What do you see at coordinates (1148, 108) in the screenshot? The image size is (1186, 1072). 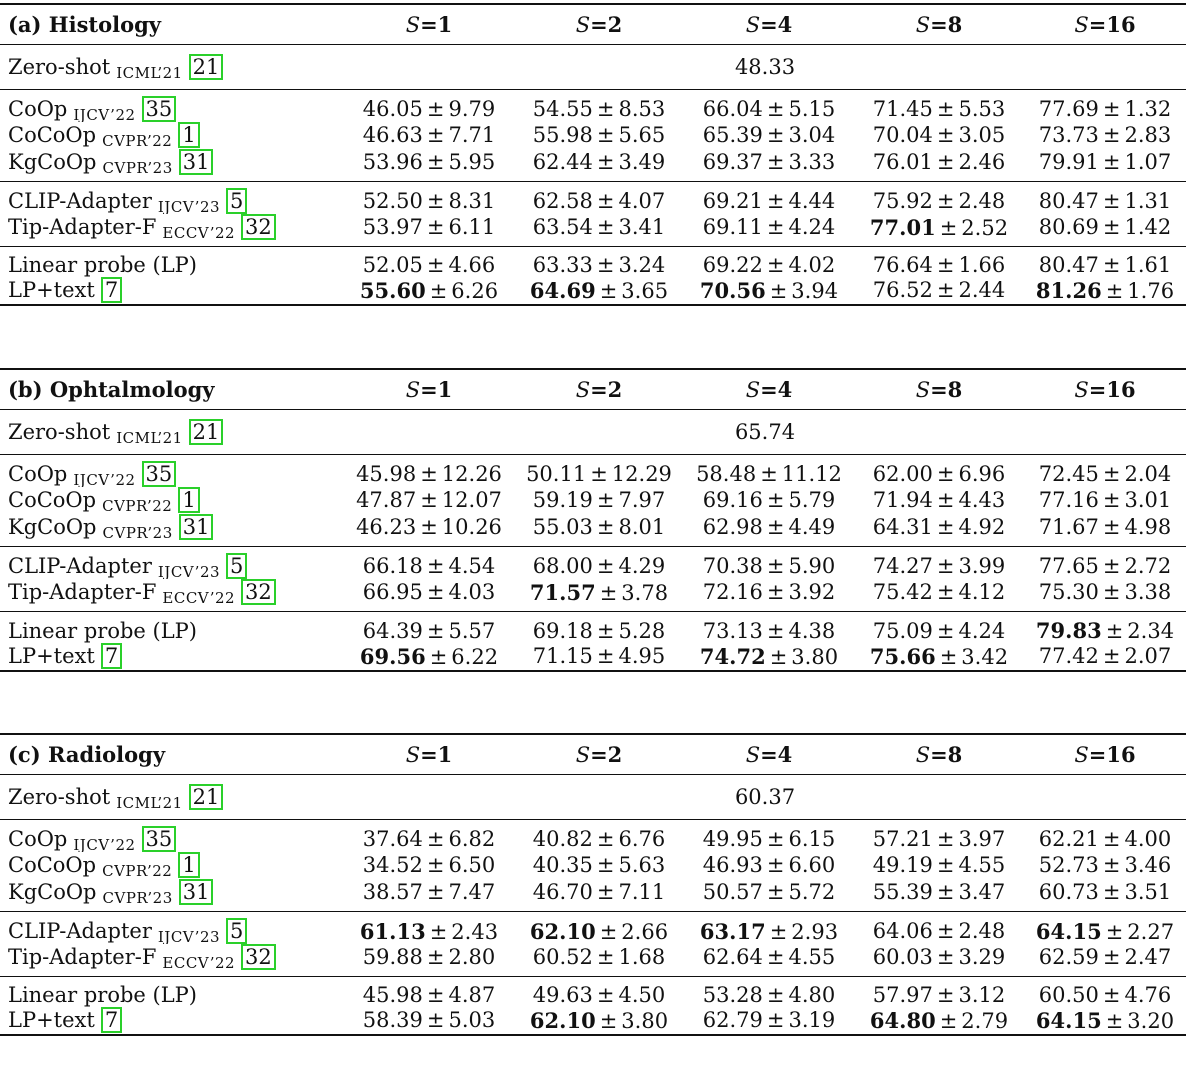 I see `std-value: 1.32` at bounding box center [1148, 108].